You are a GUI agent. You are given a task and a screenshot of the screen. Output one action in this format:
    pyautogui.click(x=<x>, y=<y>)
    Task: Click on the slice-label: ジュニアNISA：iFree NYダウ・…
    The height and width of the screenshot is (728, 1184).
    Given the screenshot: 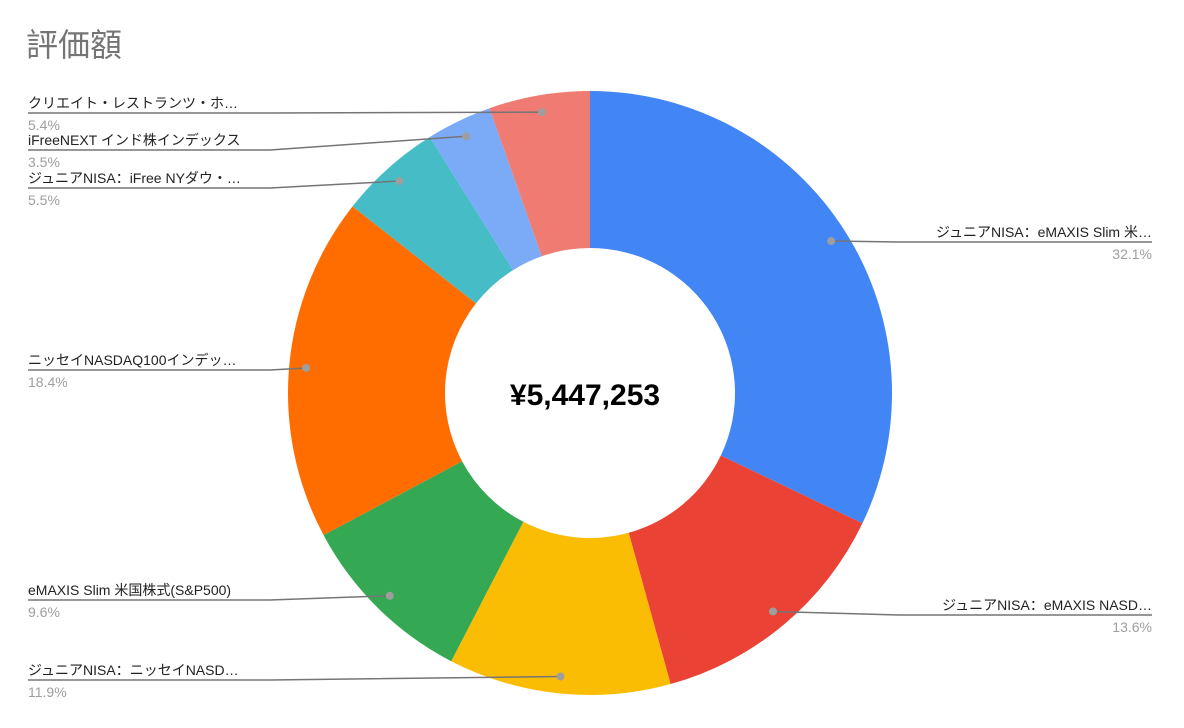 What is the action you would take?
    pyautogui.click(x=134, y=178)
    